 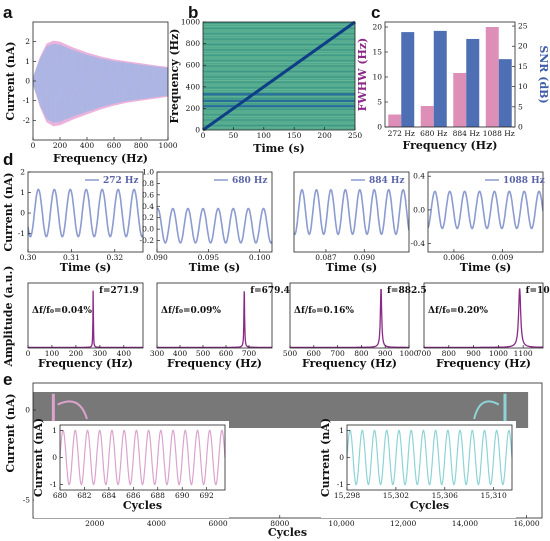 What do you see at coordinates (157, 257) in the screenshot?
I see `panel-d-time-x-tick-label: 0.090` at bounding box center [157, 257].